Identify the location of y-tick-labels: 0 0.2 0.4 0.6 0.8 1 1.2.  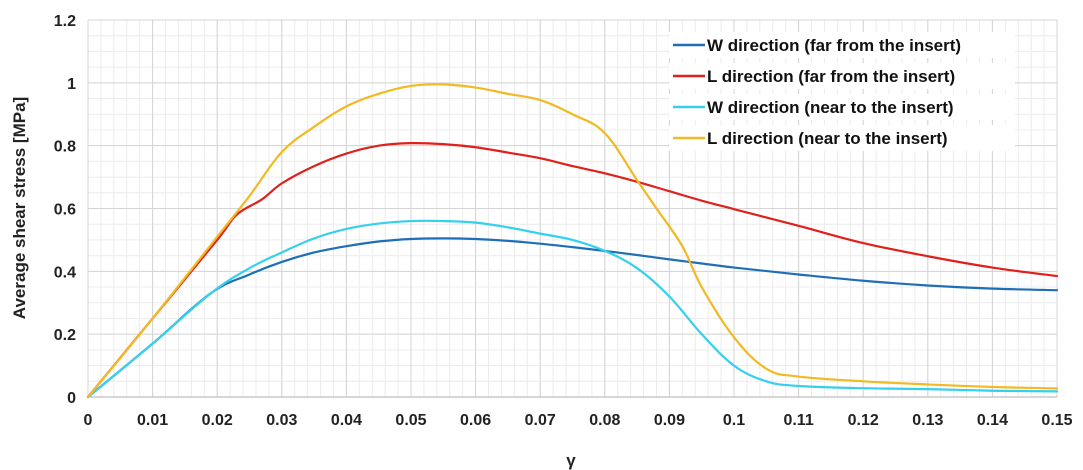
(65, 210).